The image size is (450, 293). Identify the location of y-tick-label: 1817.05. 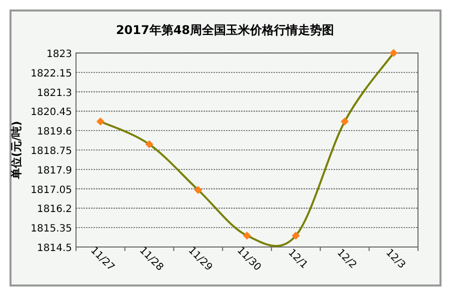
(51, 190).